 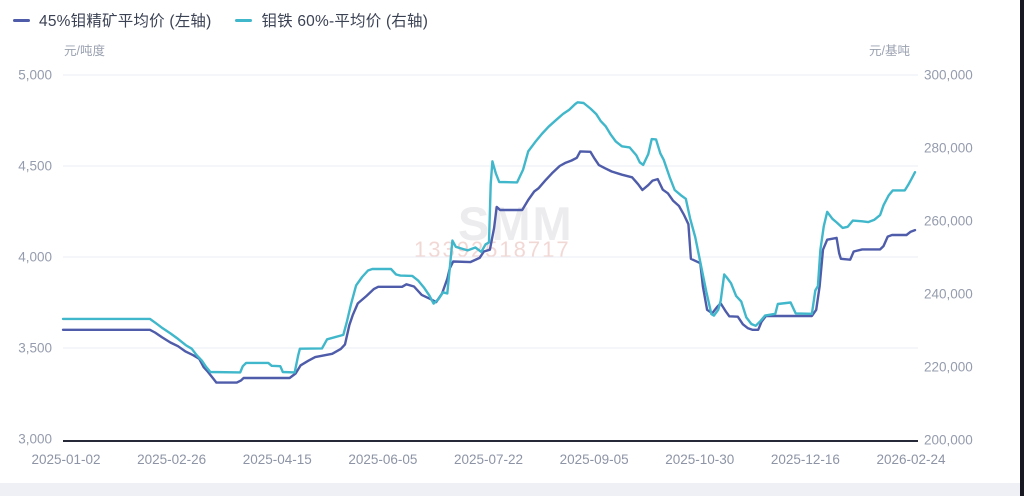 I want to click on left-axis-tick-label: 4,000, so click(x=35, y=257).